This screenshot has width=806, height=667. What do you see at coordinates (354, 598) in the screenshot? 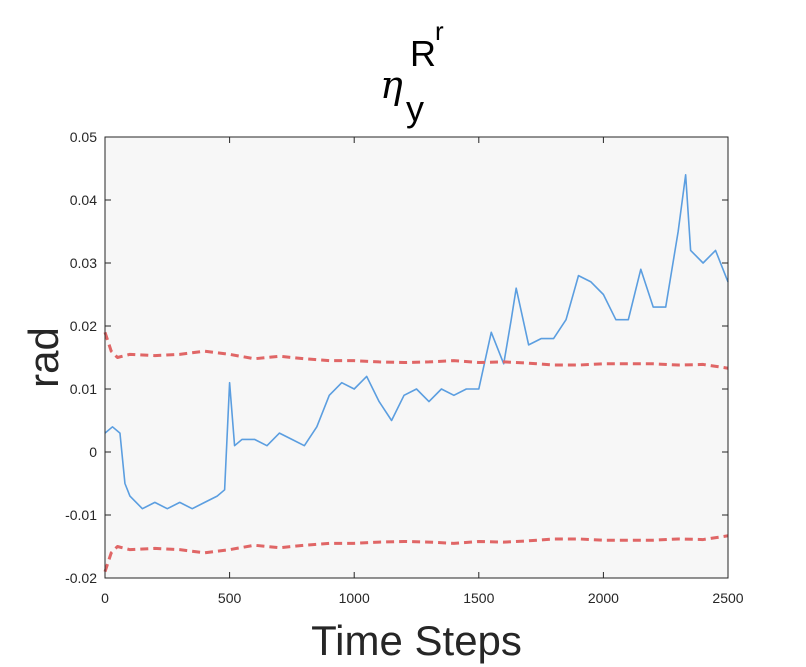
I see `x-tick-label: 1000` at bounding box center [354, 598].